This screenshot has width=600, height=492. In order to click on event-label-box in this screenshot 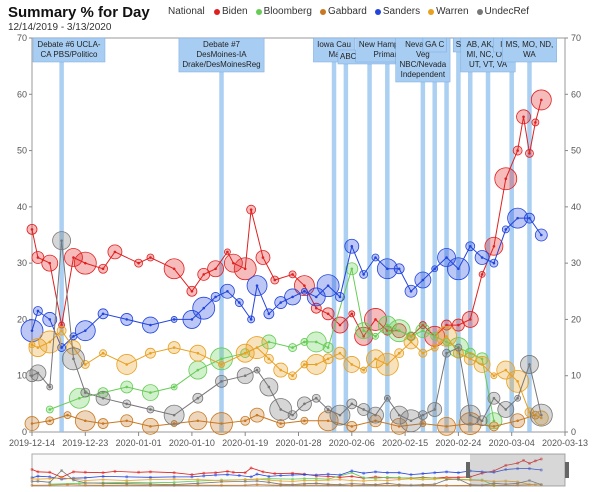, I will do `click(221, 55)`.